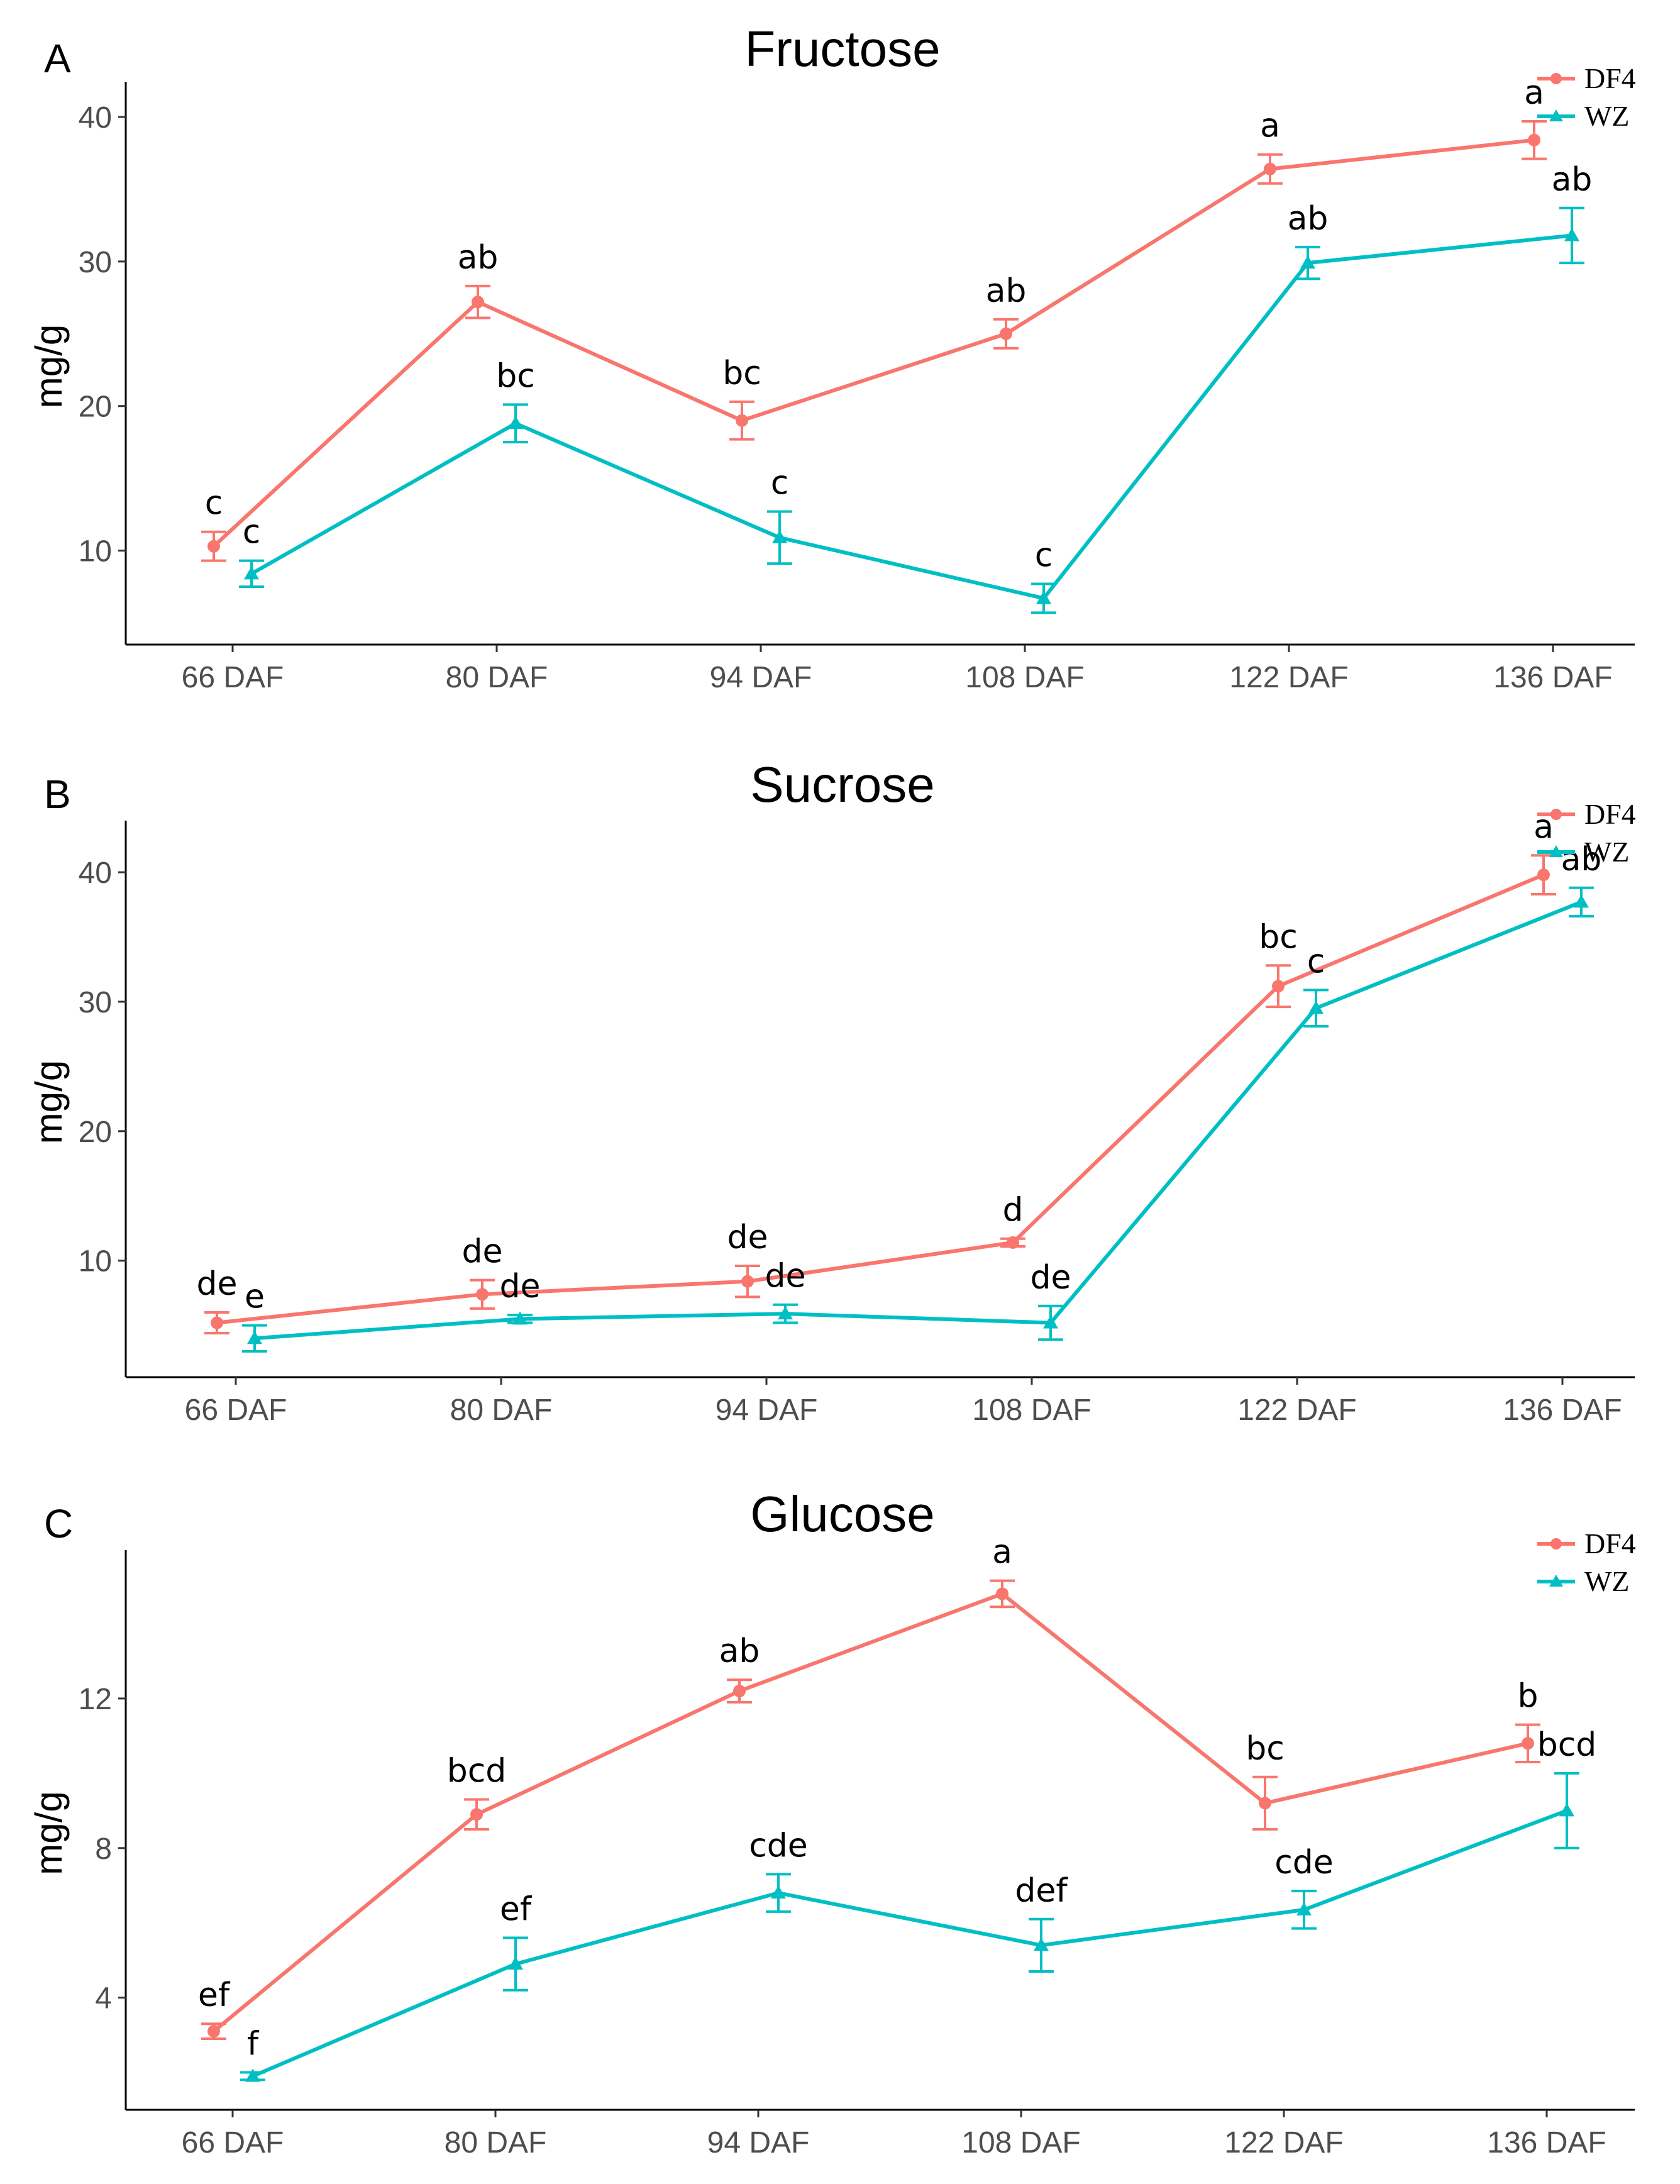 The height and width of the screenshot is (2184, 1680). What do you see at coordinates (501, 1410) in the screenshot?
I see `sucrose-x-tick-label: 80 DAF` at bounding box center [501, 1410].